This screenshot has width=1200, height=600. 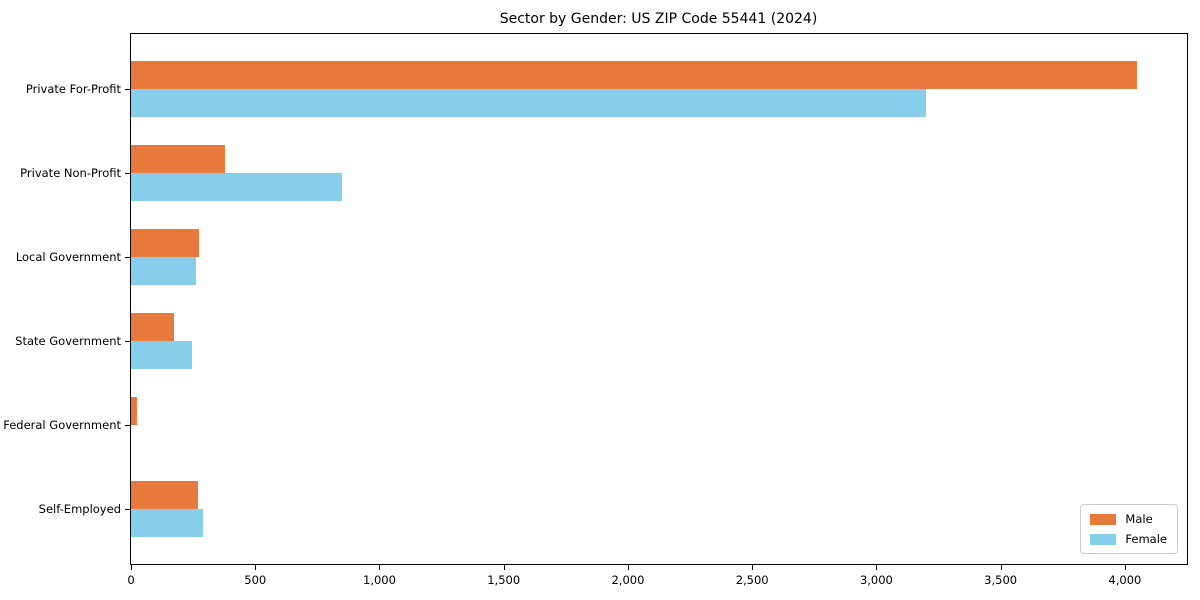 What do you see at coordinates (1001, 580) in the screenshot?
I see `x-tick-label: 3,500` at bounding box center [1001, 580].